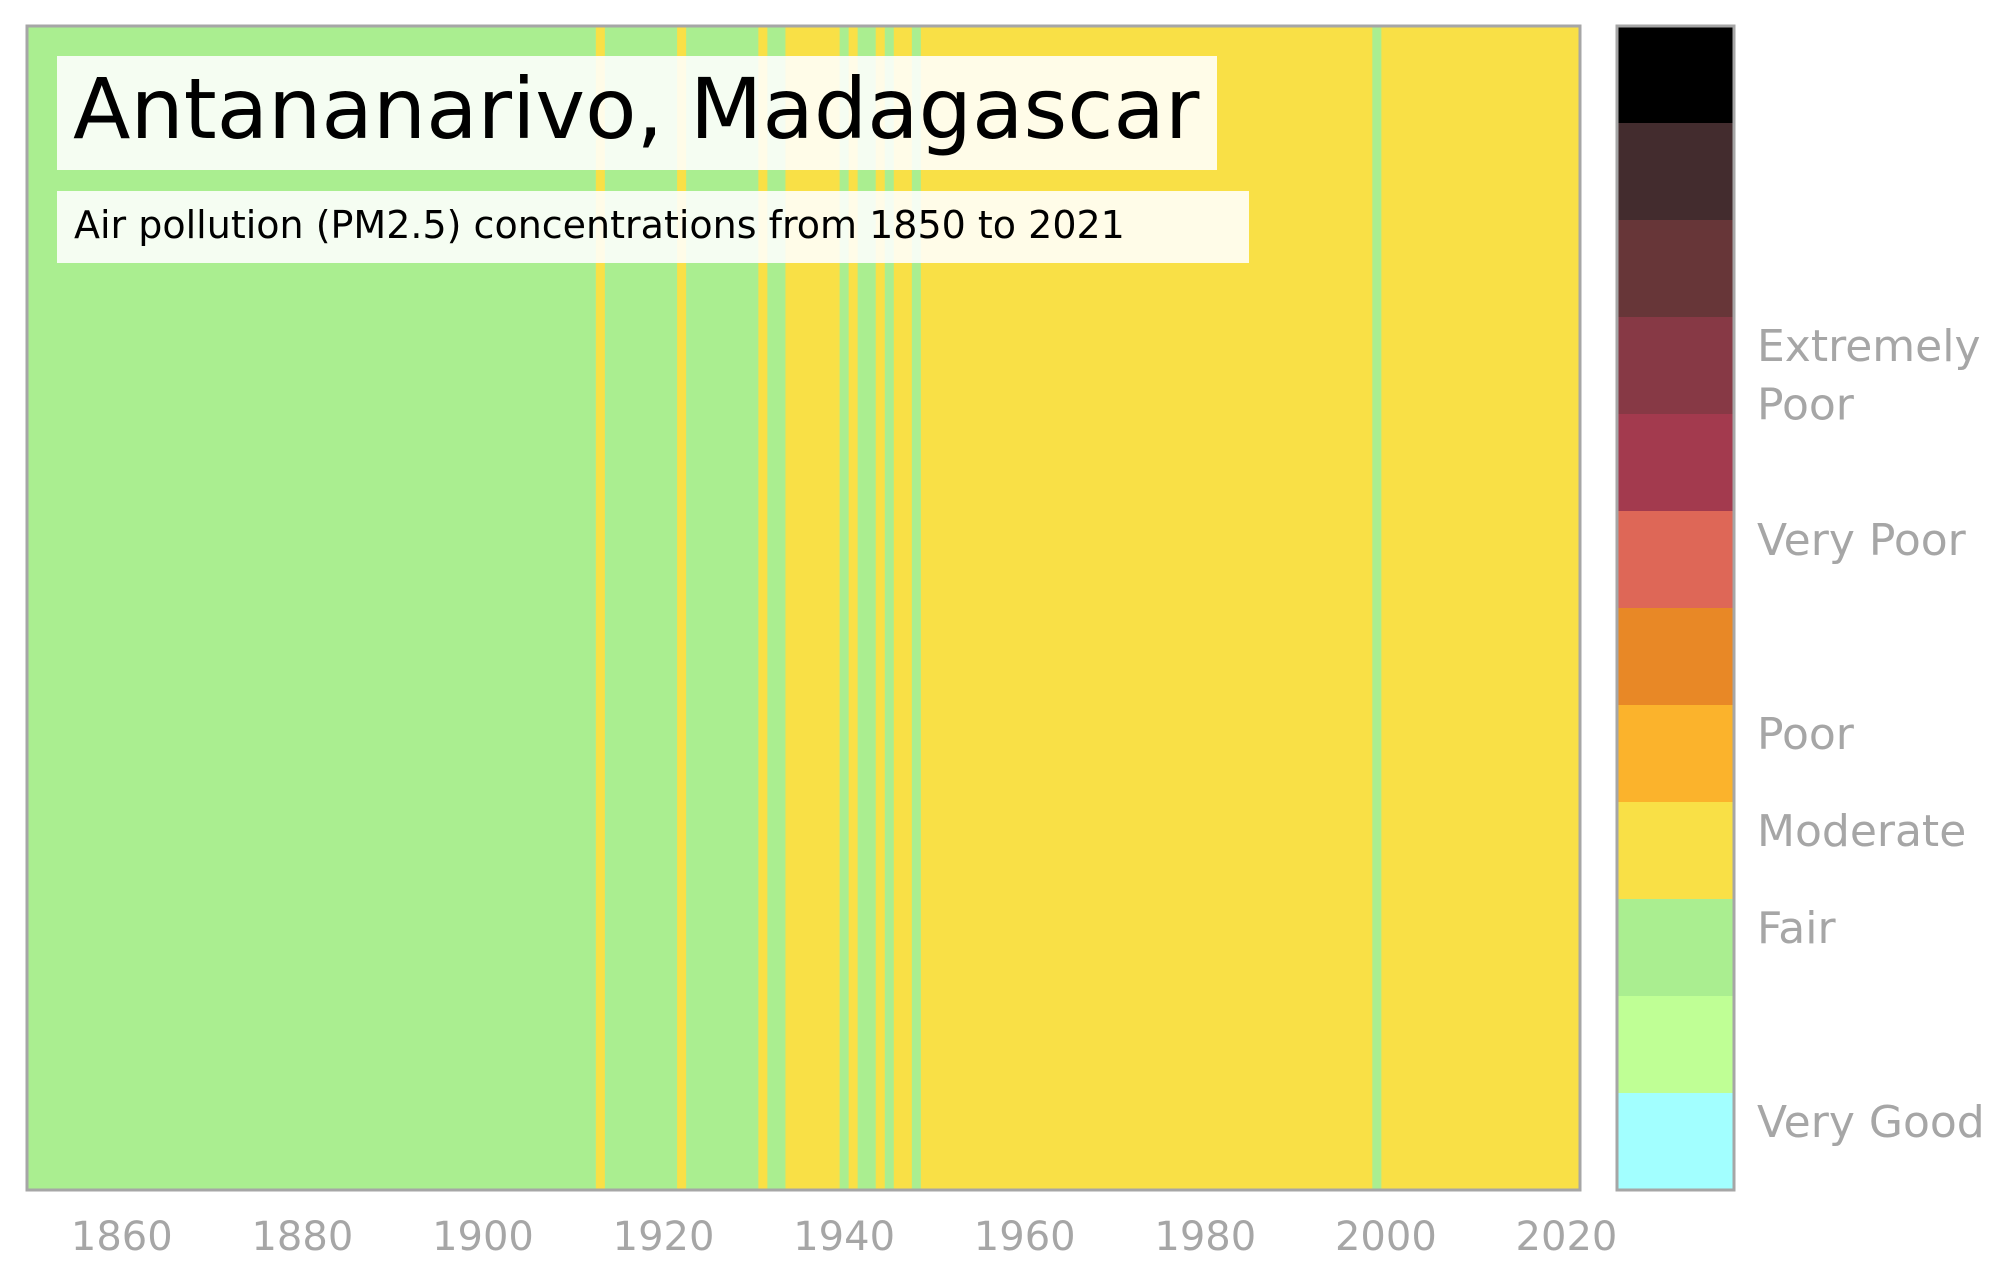  I want to click on colorbar-label: Extremely, so click(1868, 346).